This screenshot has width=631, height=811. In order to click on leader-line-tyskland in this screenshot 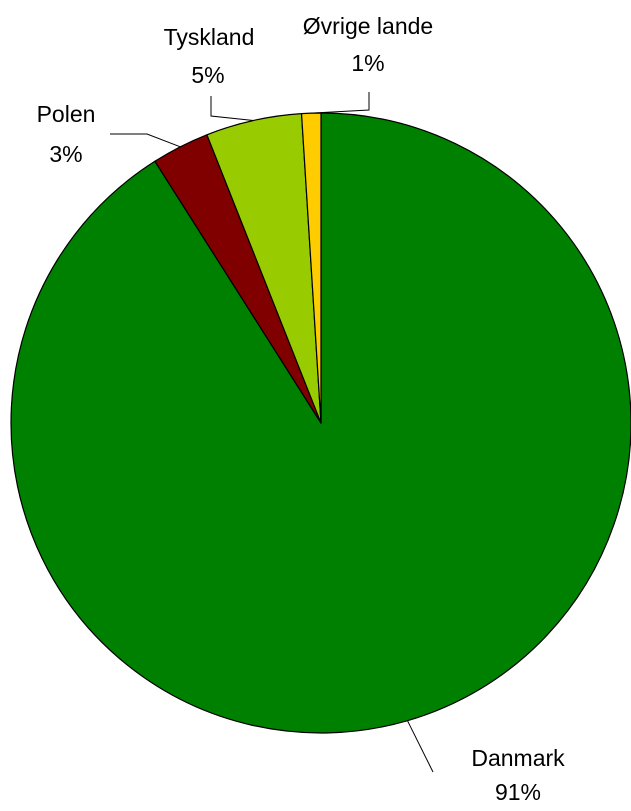, I will do `click(232, 108)`.